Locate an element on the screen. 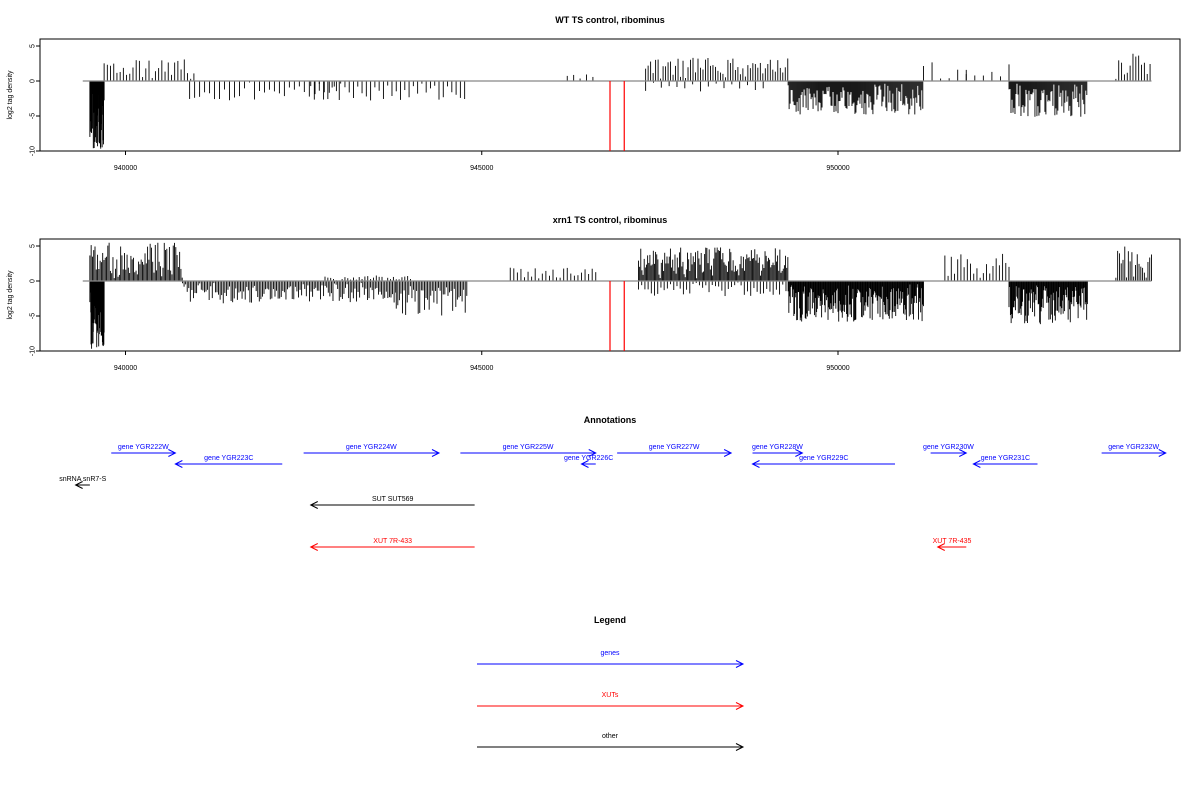 Image resolution: width=1200 pixels, height=800 pixels. feature-label: gene YGR225W is located at coordinates (528, 447).